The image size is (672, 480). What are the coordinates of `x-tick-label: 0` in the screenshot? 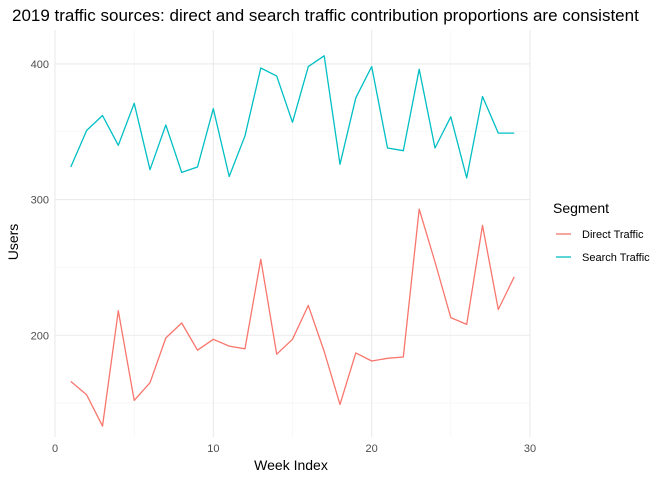 It's located at (55, 449).